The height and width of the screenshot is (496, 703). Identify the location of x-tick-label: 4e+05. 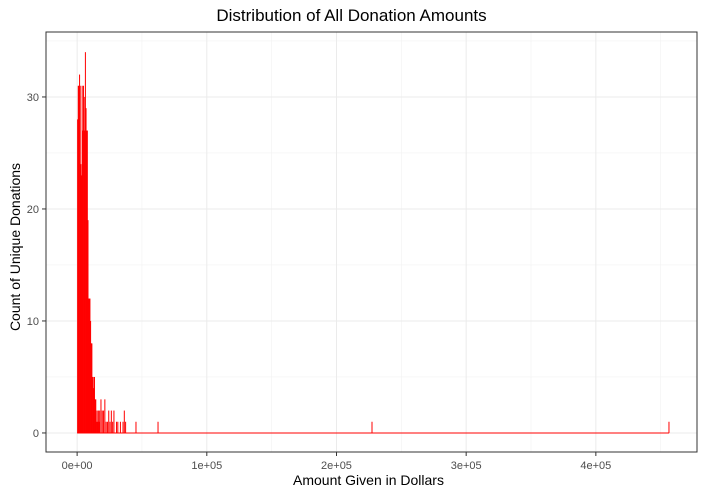
(595, 466).